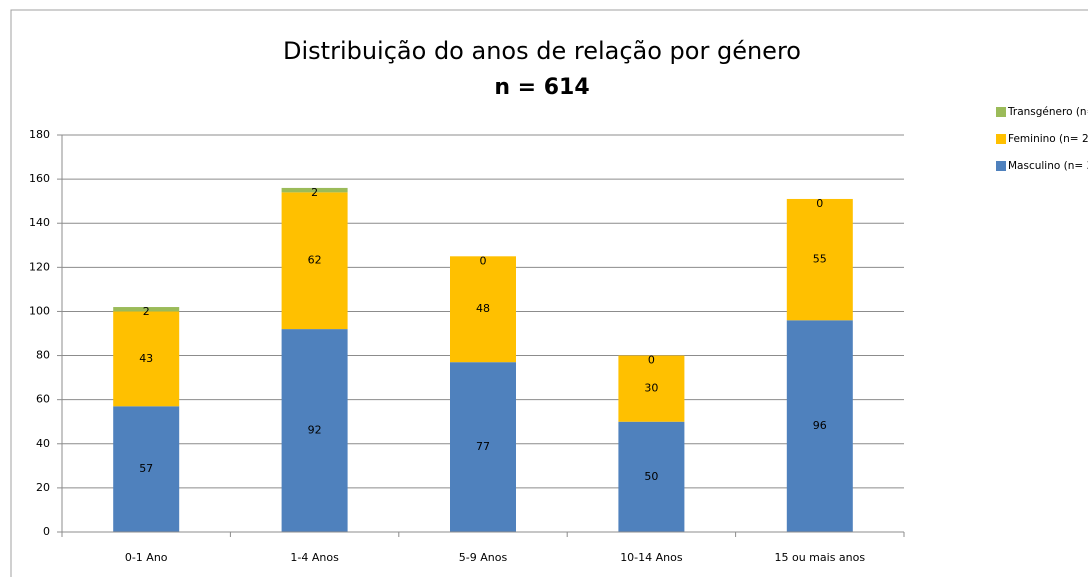 The height and width of the screenshot is (577, 1088). I want to click on y-tick-label: 120, so click(39, 266).